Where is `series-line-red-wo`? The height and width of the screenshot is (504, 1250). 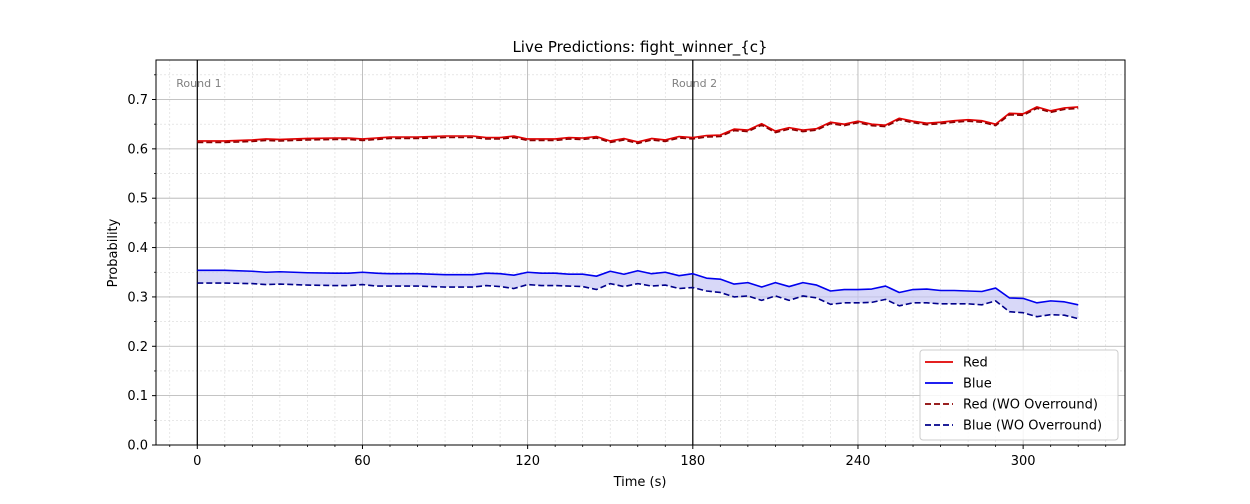
series-line-red-wo is located at coordinates (638, 126).